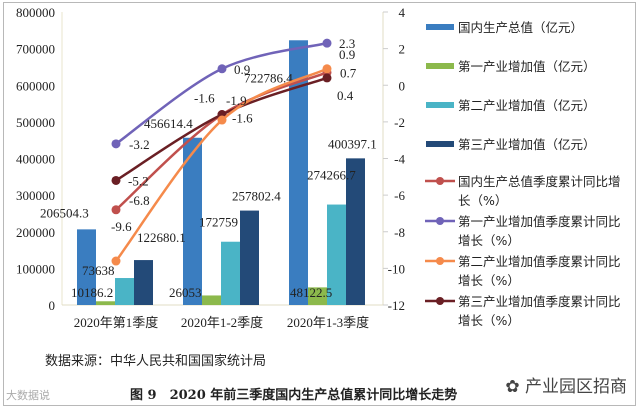 This screenshot has height=410, width=641. I want to click on category-label: 2020年1-3季度, so click(328, 322).